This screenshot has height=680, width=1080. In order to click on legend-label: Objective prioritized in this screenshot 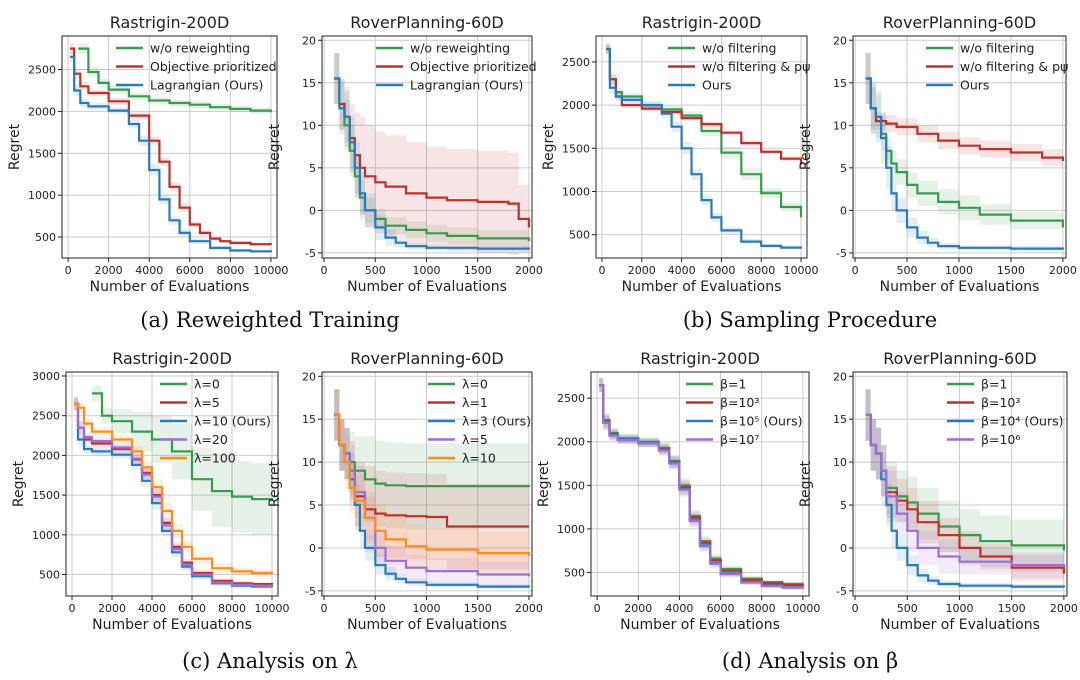, I will do `click(473, 66)`.